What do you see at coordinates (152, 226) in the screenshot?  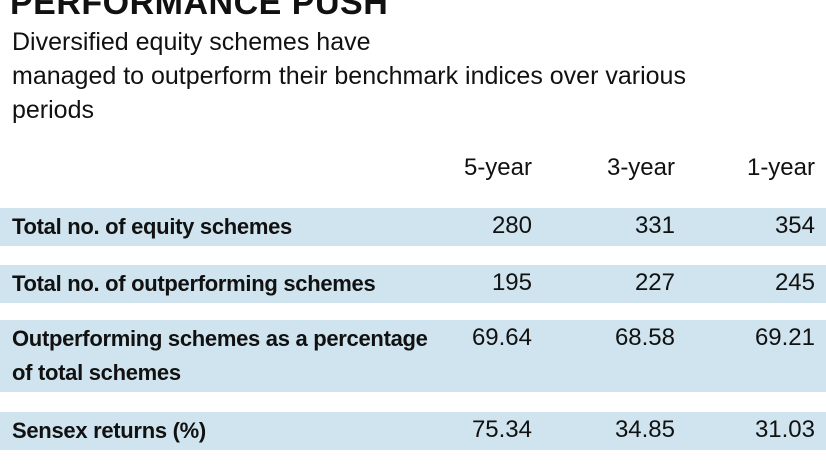 I see `row-label: Total no. of equity schemes` at bounding box center [152, 226].